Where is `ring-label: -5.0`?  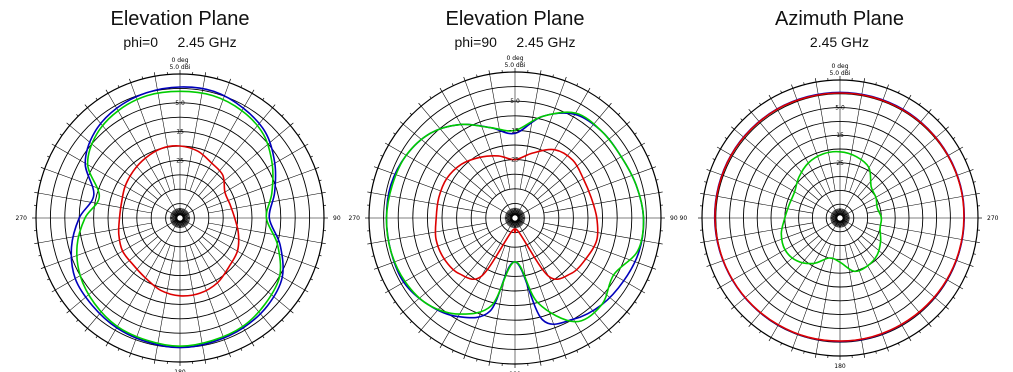
ring-label: -5.0 is located at coordinates (179, 103).